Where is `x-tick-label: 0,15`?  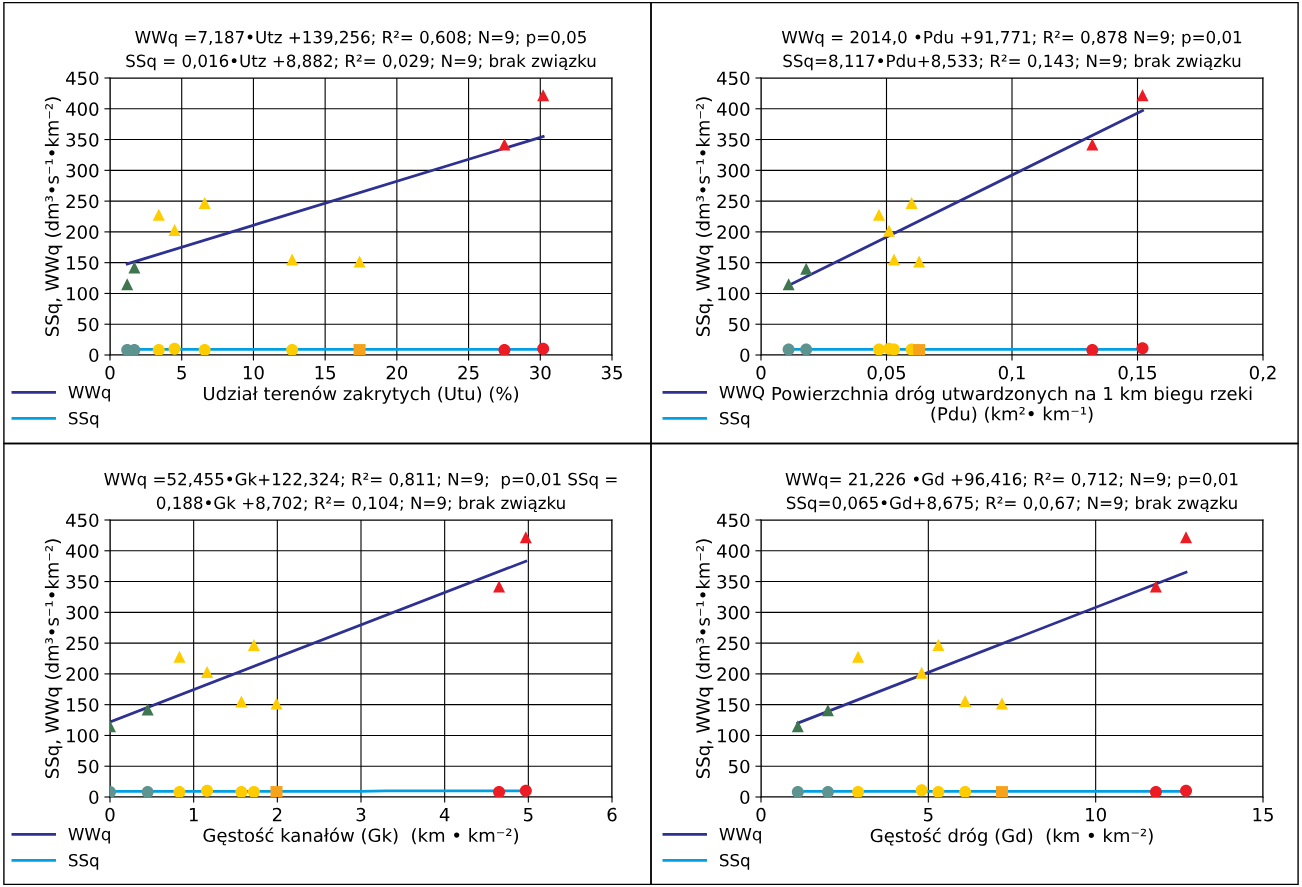 x-tick-label: 0,15 is located at coordinates (1137, 373).